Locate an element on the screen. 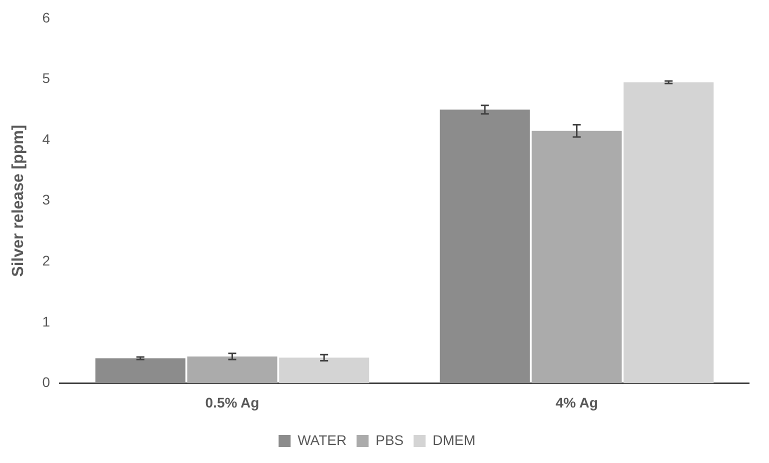 The image size is (769, 463). legend-label: DMEM is located at coordinates (454, 440).